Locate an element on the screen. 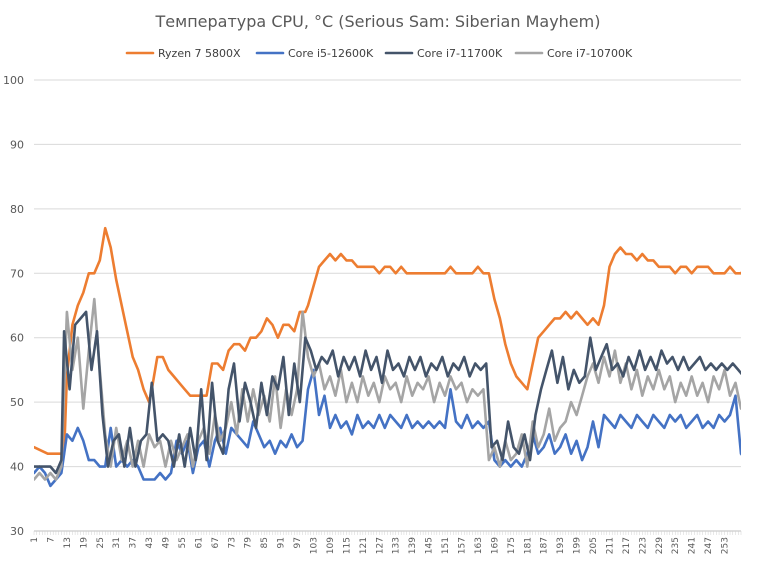 The image size is (757, 568). x-tick-label: 253 is located at coordinates (726, 545).